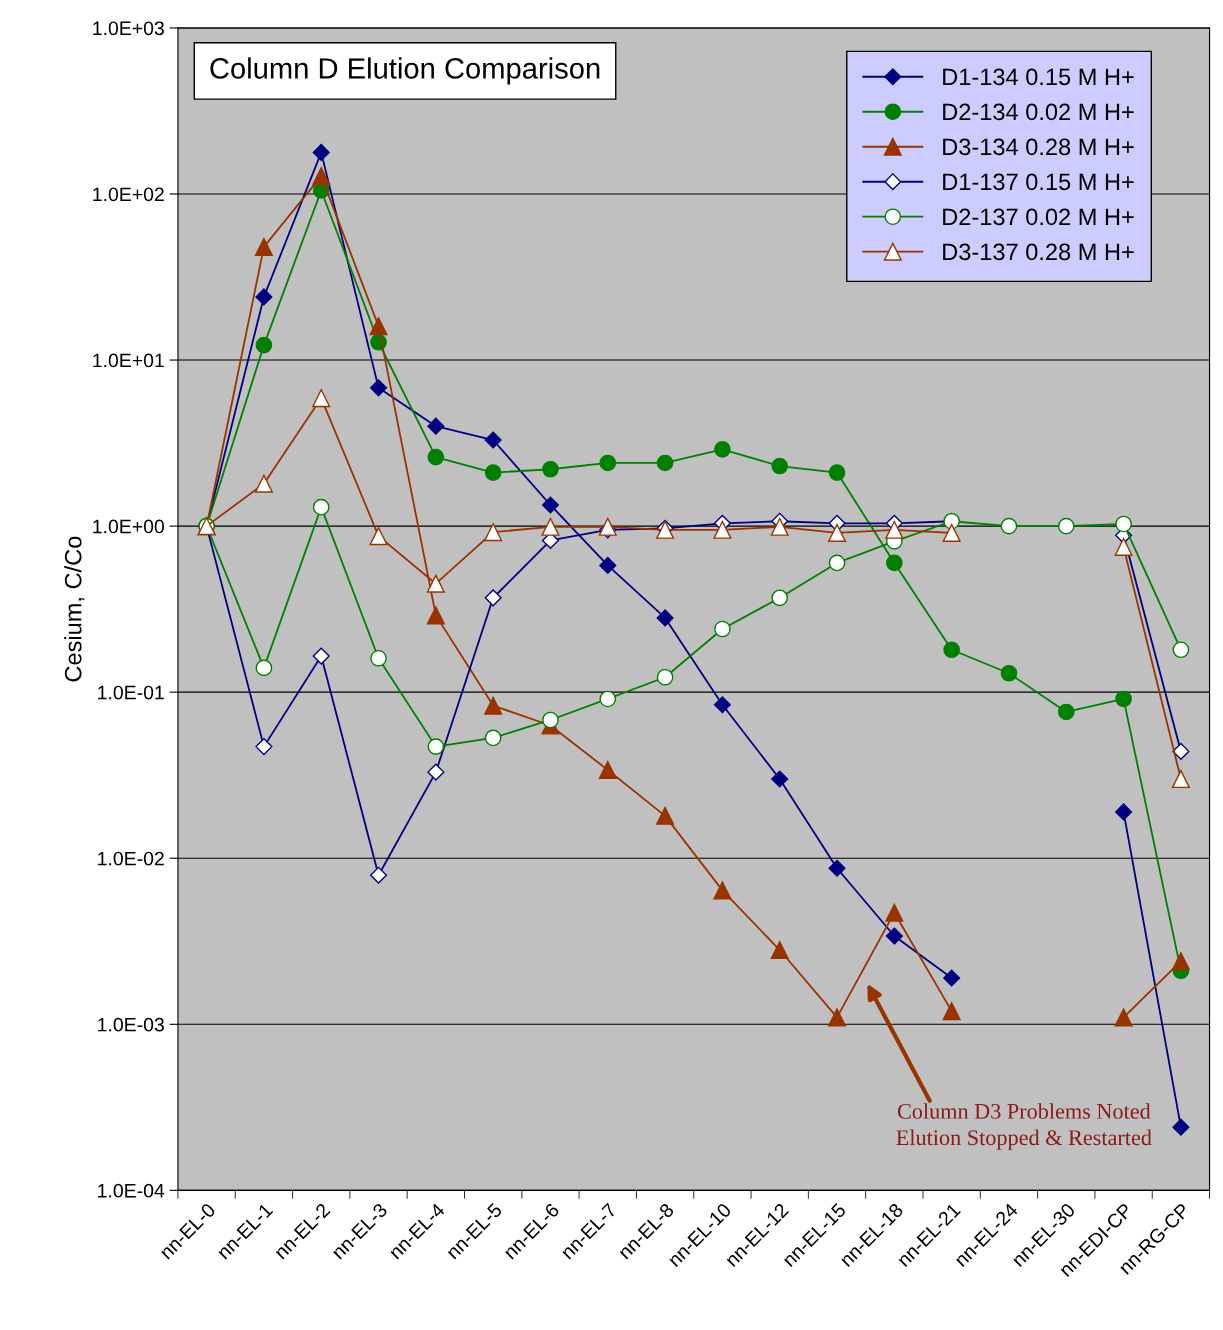 Image resolution: width=1223 pixels, height=1330 pixels. I want to click on y-tick-label: 1.0E-02, so click(131, 858).